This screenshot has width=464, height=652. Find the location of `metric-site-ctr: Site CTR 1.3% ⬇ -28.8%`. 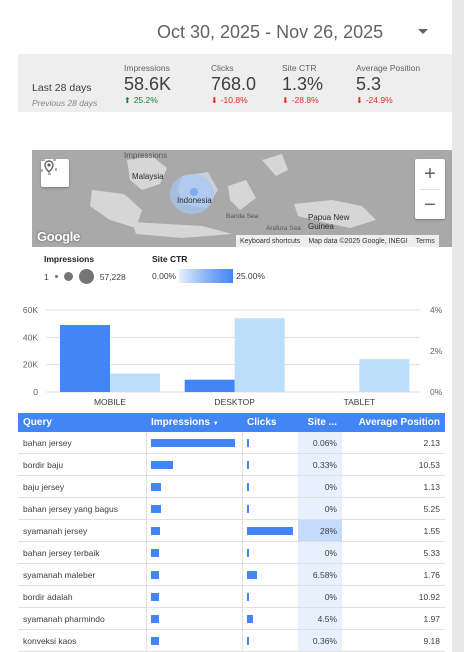

metric-site-ctr: Site CTR 1.3% ⬇ -28.8% is located at coordinates (302, 84).